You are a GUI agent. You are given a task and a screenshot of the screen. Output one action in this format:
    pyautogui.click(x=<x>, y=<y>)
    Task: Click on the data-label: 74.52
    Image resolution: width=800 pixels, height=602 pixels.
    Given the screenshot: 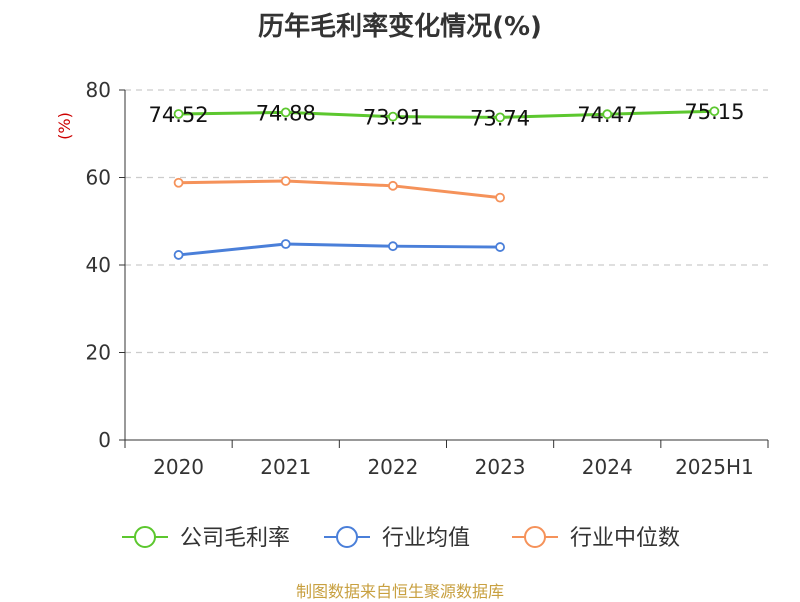 What is the action you would take?
    pyautogui.click(x=179, y=115)
    